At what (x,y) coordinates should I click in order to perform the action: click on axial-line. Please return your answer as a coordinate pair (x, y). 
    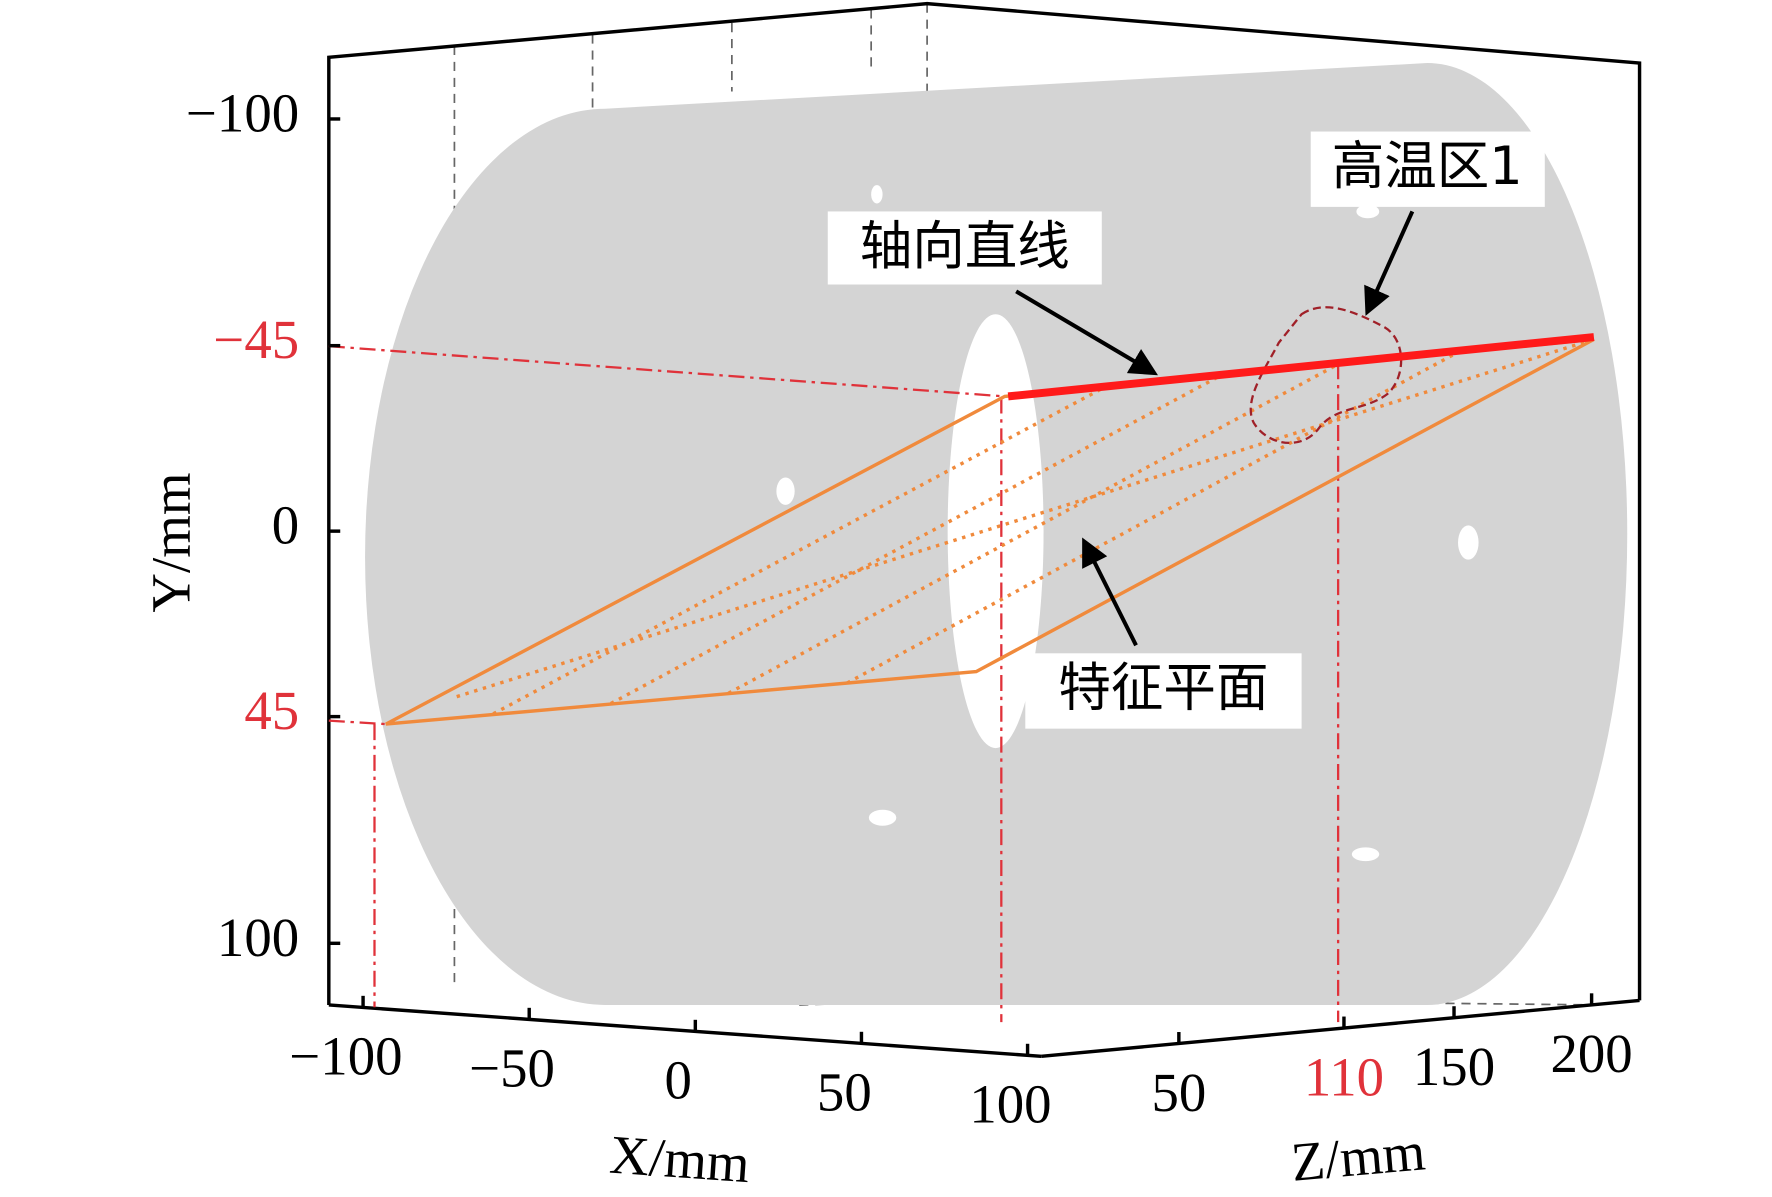
    Looking at the image, I should click on (1301, 367).